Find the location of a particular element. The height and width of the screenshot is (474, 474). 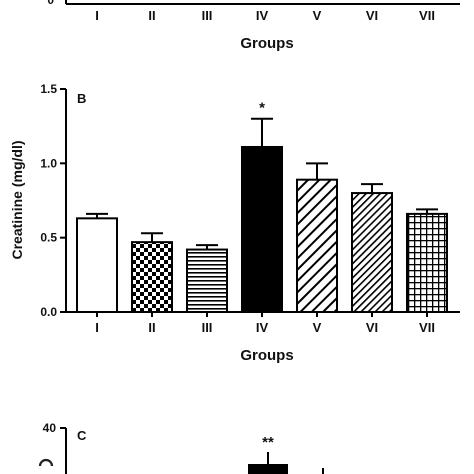

panel-a-y-tick-label: 0 is located at coordinates (50, 3).